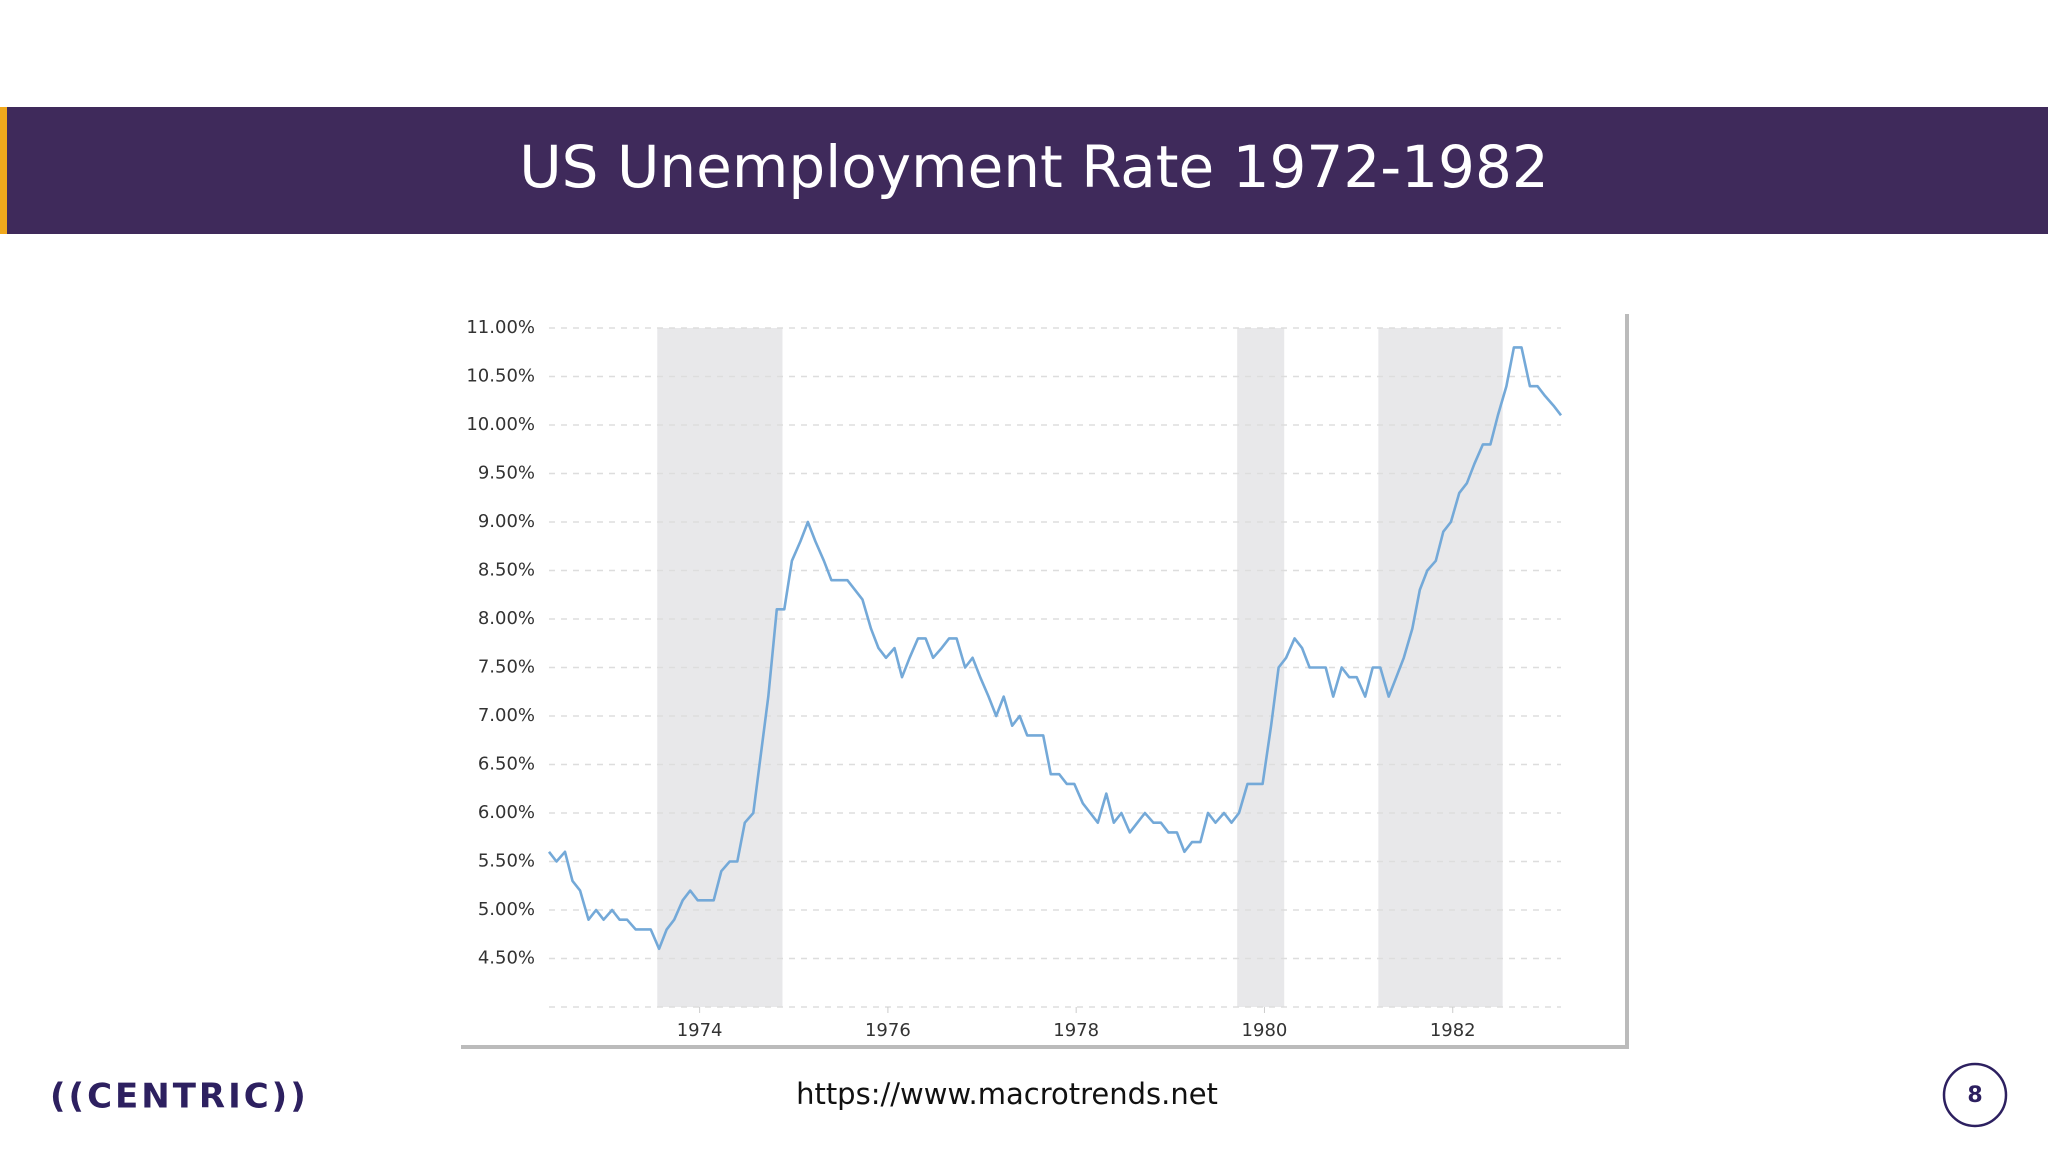  I want to click on slide-title: US Unemployment Rate 1972-1982, so click(1034, 167).